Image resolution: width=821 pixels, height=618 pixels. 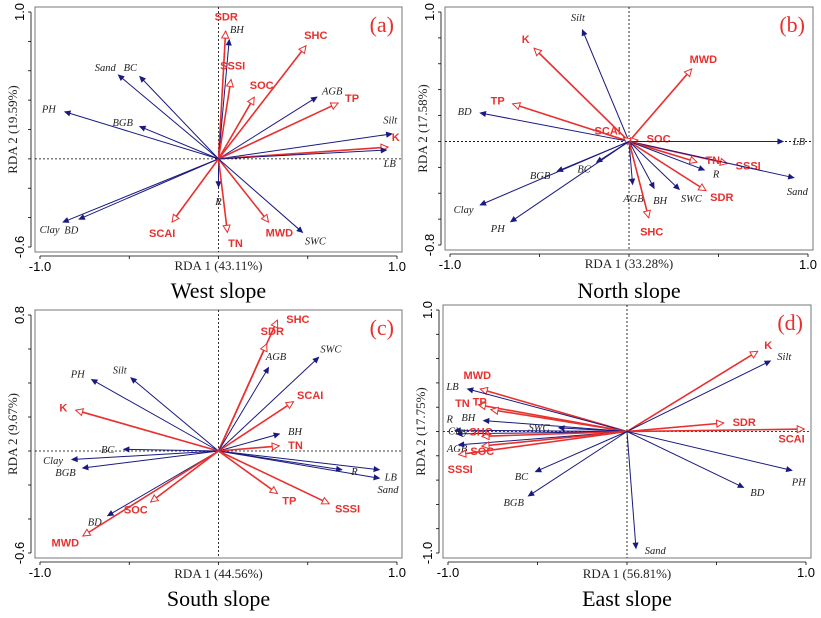 What do you see at coordinates (295, 446) in the screenshot?
I see `arrow-label: TN` at bounding box center [295, 446].